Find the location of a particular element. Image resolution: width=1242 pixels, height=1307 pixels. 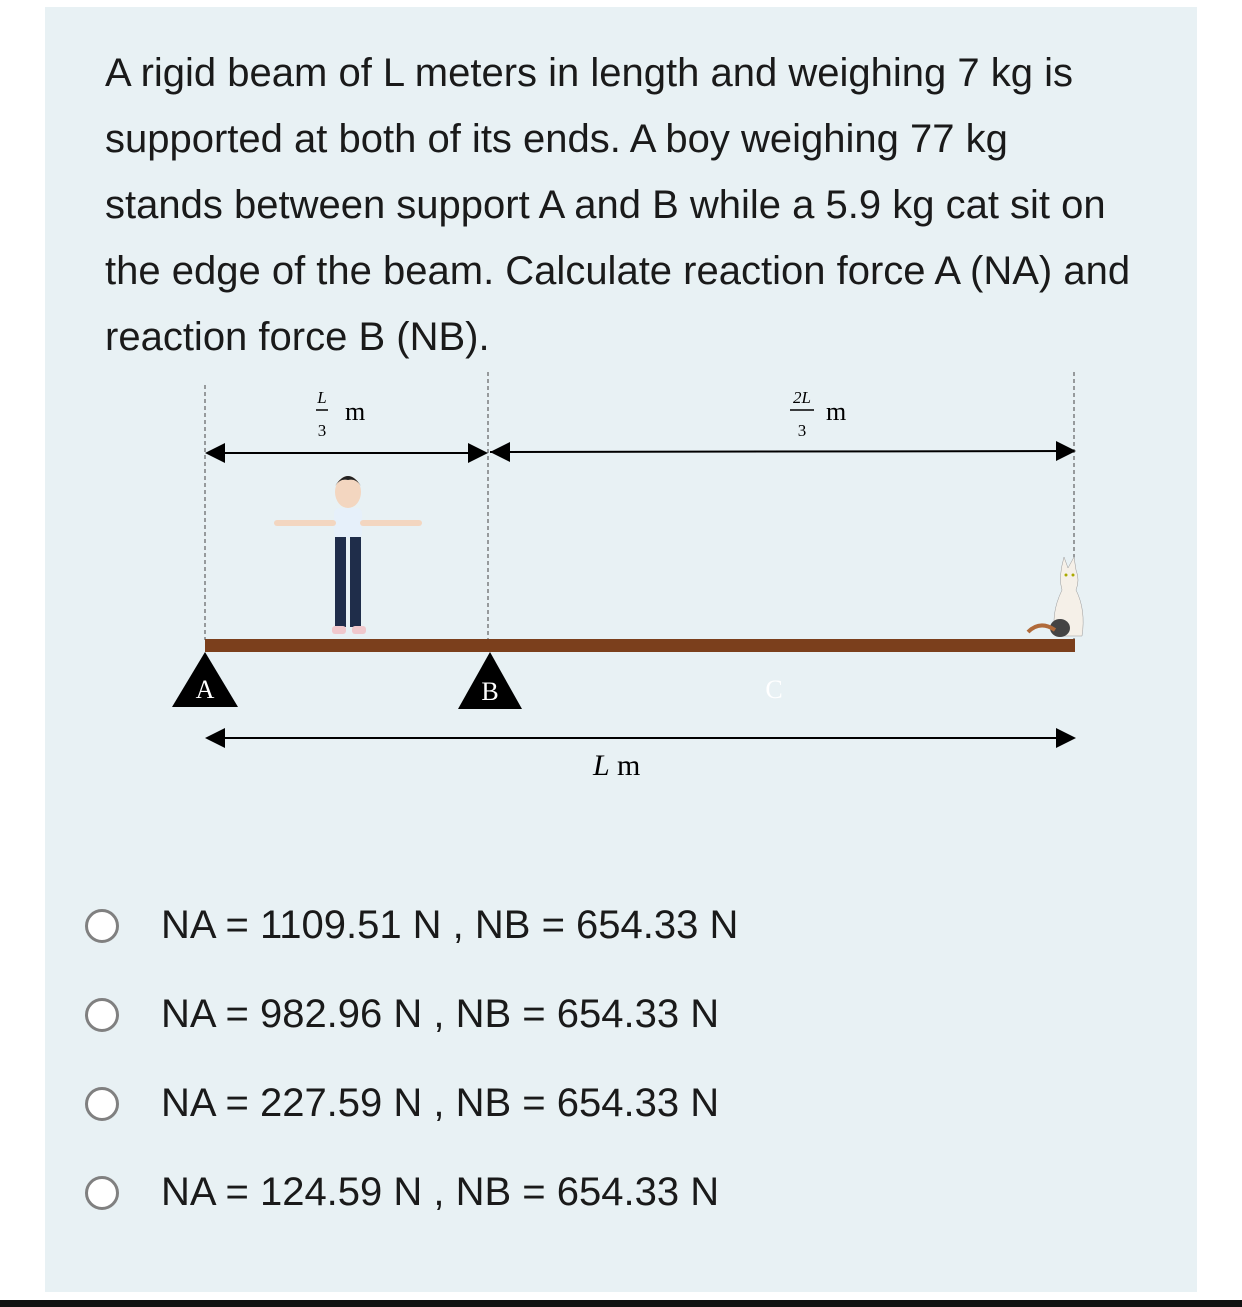

dimension-total: L m is located at coordinates (640, 755).